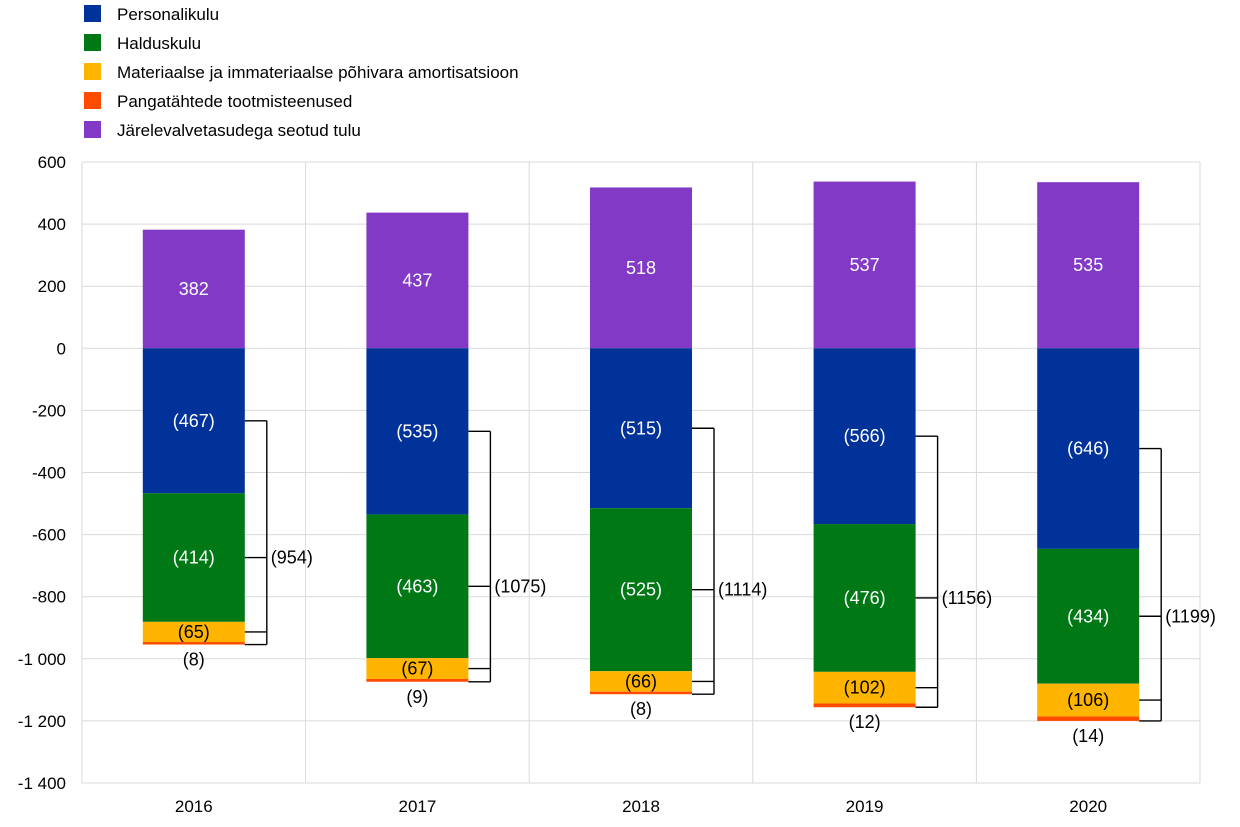 The width and height of the screenshot is (1240, 827). I want to click on data-label: (66), so click(641, 681).